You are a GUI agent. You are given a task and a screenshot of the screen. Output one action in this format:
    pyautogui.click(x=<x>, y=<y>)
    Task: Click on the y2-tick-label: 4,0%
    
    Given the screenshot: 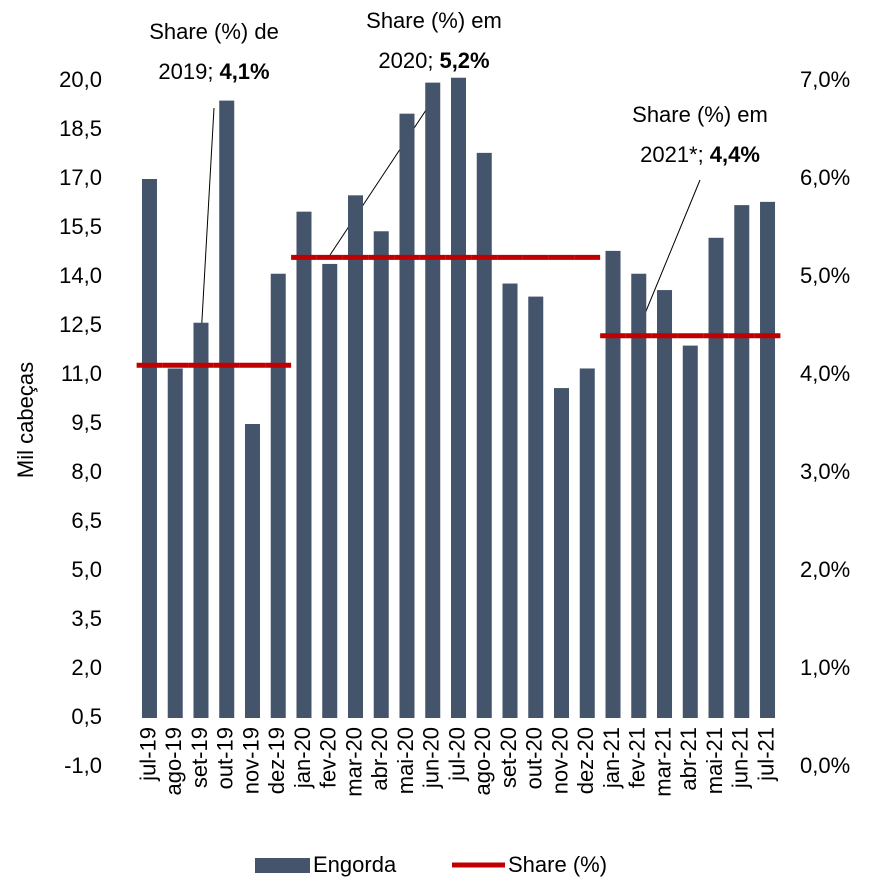 What is the action you would take?
    pyautogui.click(x=825, y=373)
    